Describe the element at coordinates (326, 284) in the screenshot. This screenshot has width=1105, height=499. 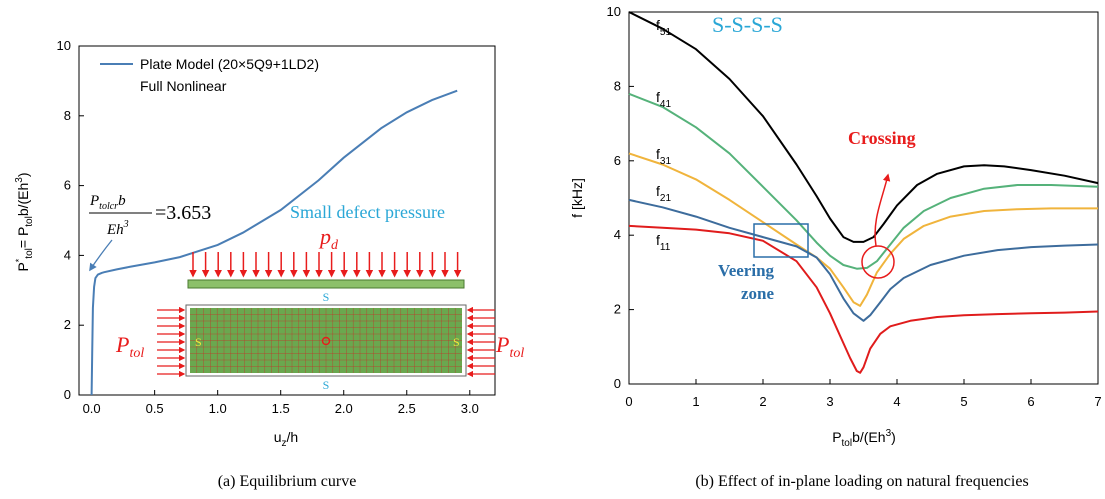
I see `plate-side-view` at that location.